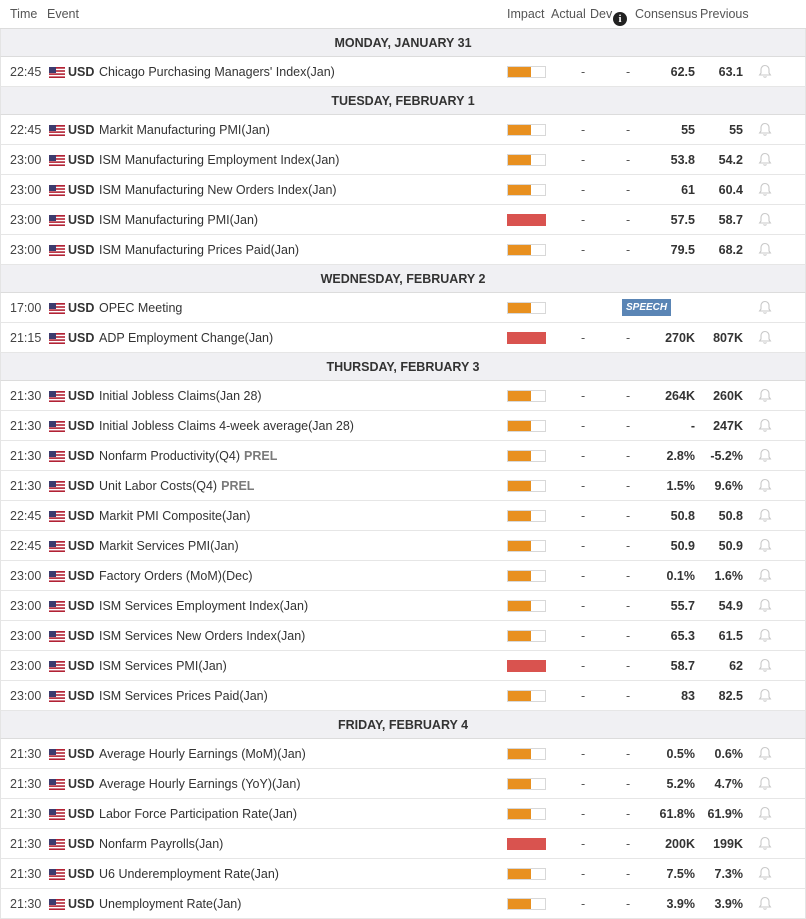 The width and height of the screenshot is (806, 919). I want to click on event-title: Factory Orders (MoM)(Dec), so click(176, 576).